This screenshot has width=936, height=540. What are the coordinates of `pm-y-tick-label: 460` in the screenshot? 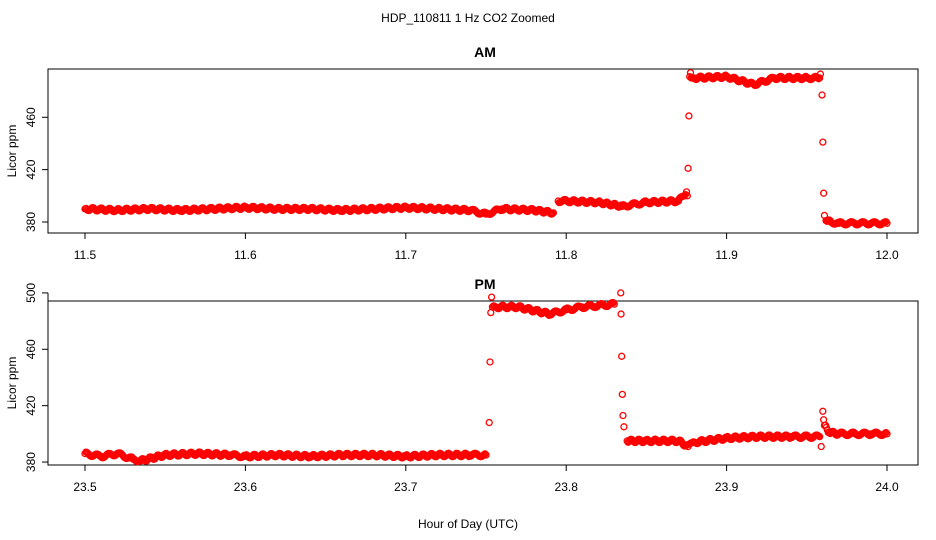 It's located at (31, 349).